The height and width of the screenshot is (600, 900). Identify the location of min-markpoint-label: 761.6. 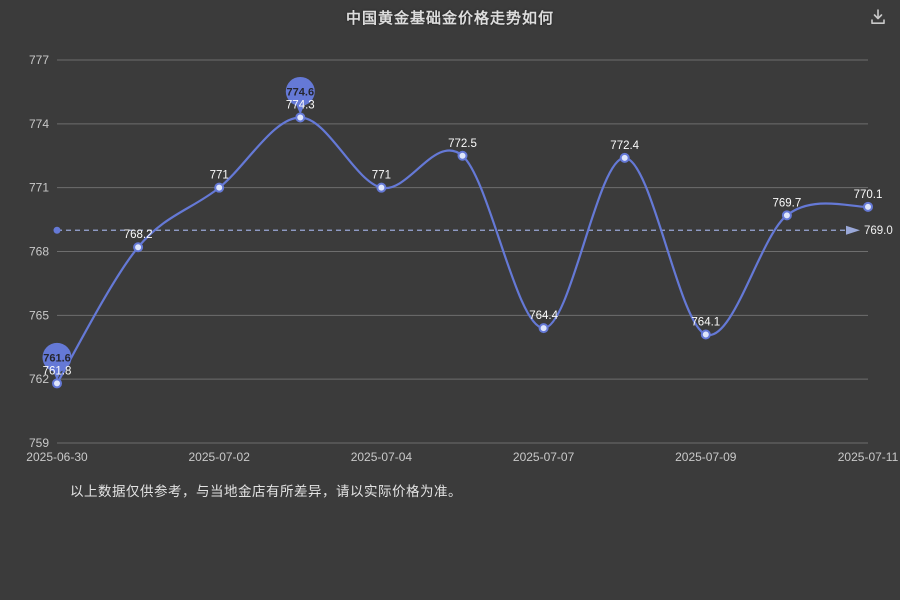
(57, 358).